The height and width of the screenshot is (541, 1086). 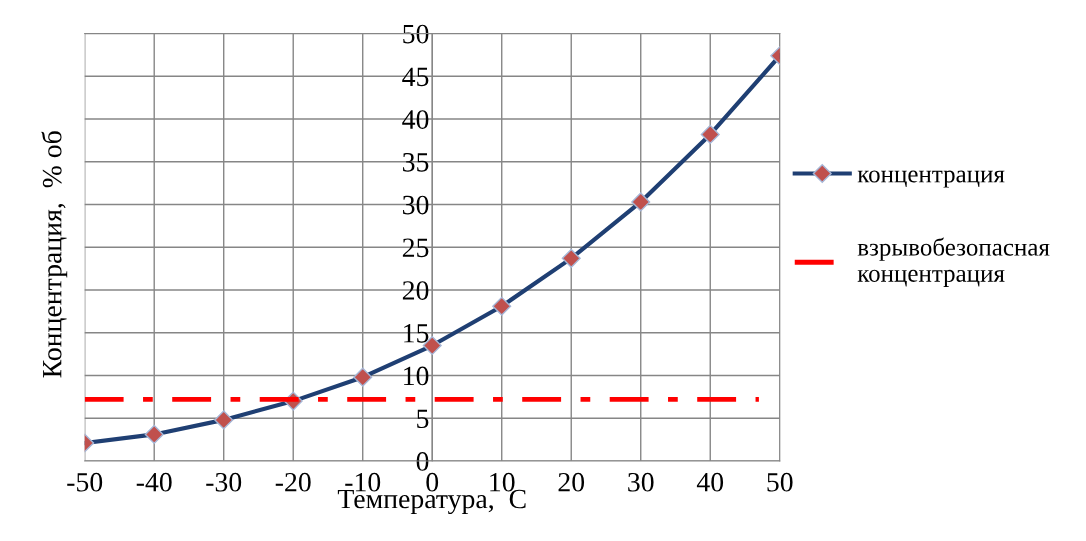 I want to click on y-tick-label: 20, so click(x=415, y=290).